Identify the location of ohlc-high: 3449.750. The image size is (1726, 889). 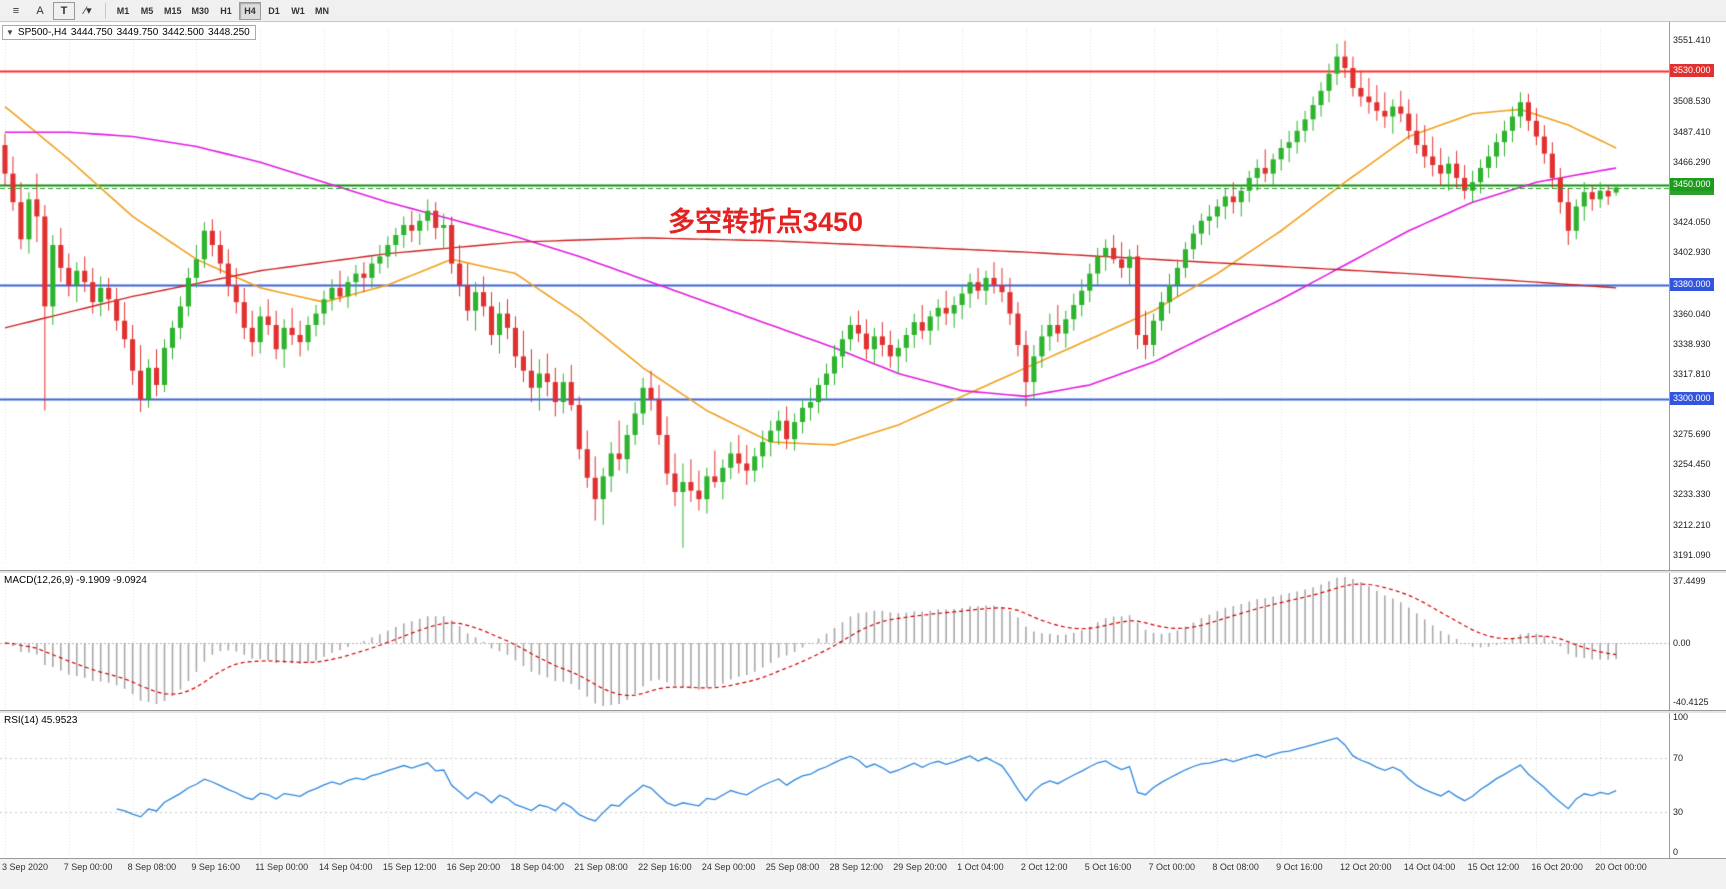
(137, 32).